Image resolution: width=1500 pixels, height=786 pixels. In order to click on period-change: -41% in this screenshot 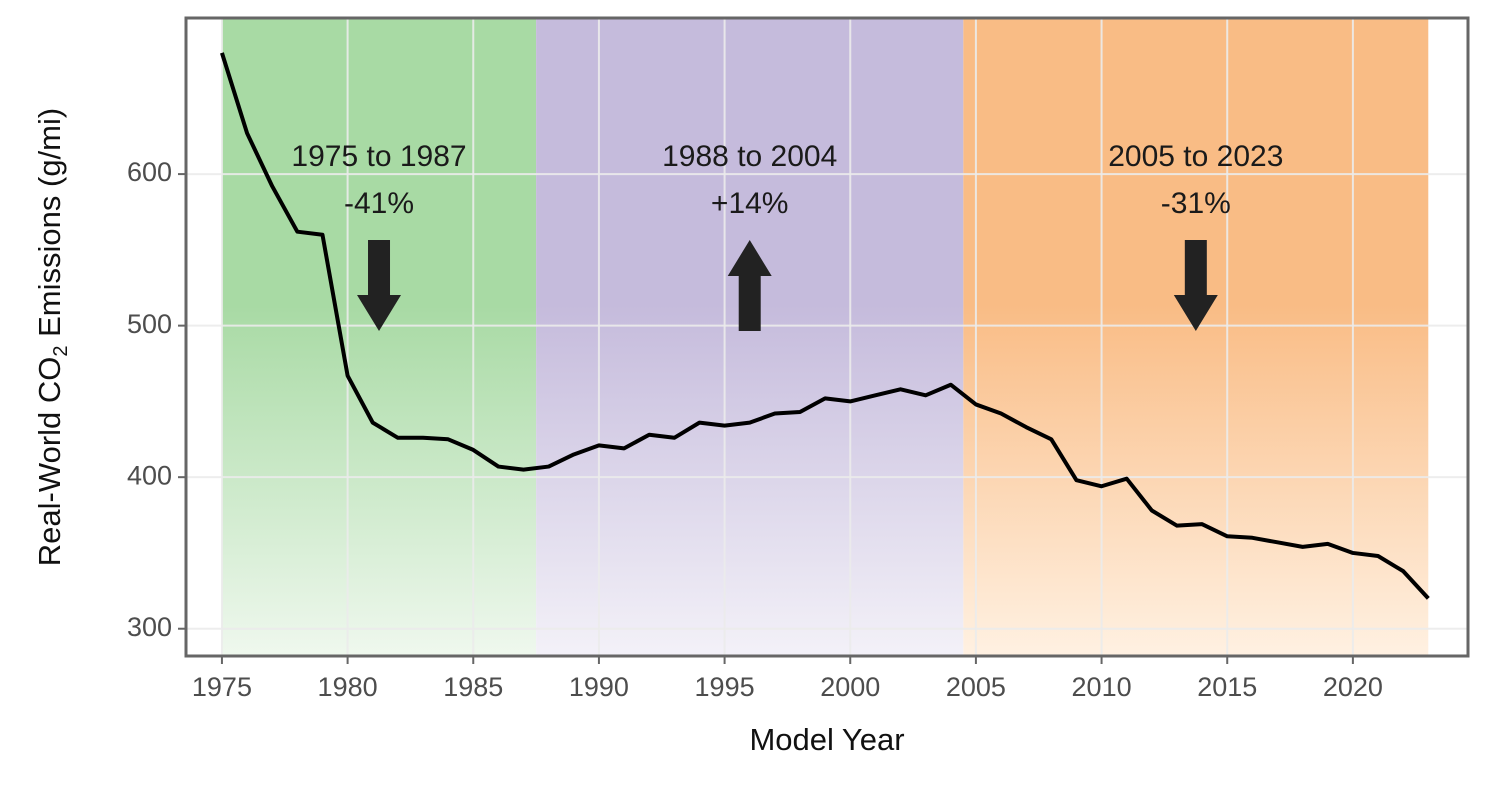, I will do `click(379, 203)`.